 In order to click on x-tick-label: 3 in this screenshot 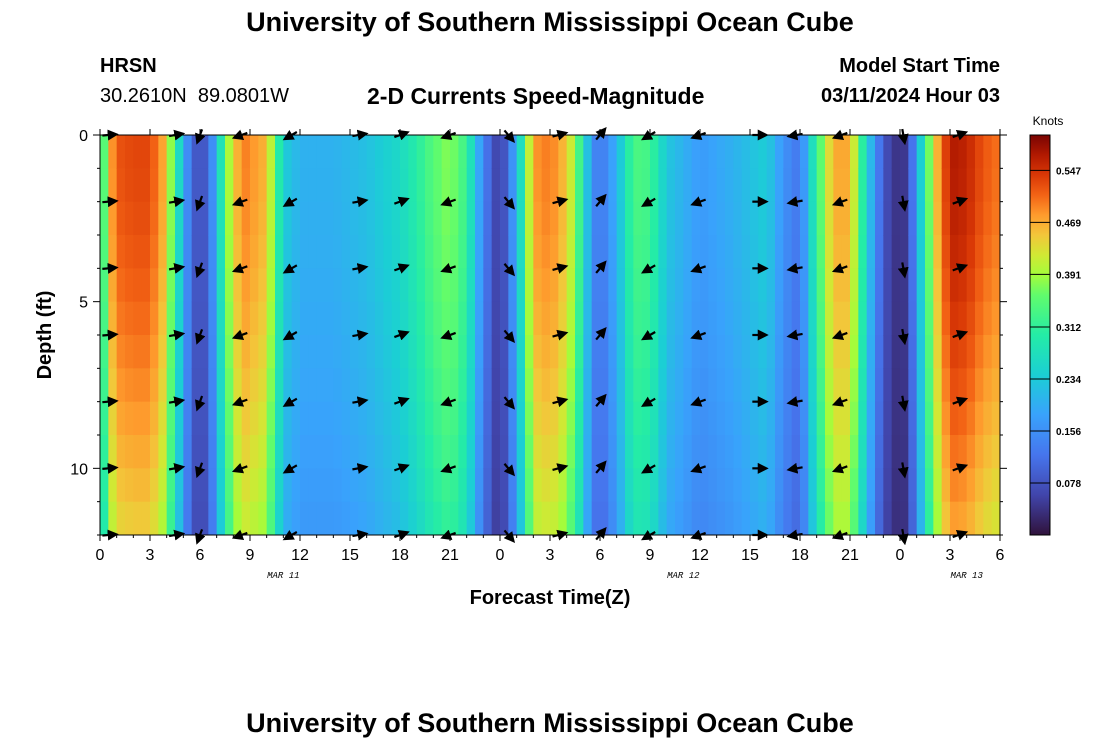, I will do `click(950, 555)`.